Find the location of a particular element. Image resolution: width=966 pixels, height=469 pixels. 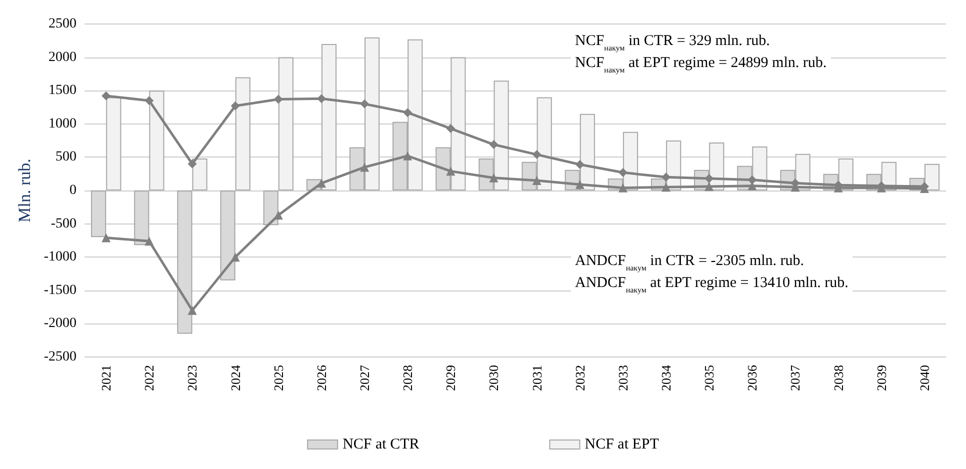

legend-label: NCF at CTR is located at coordinates (381, 444).